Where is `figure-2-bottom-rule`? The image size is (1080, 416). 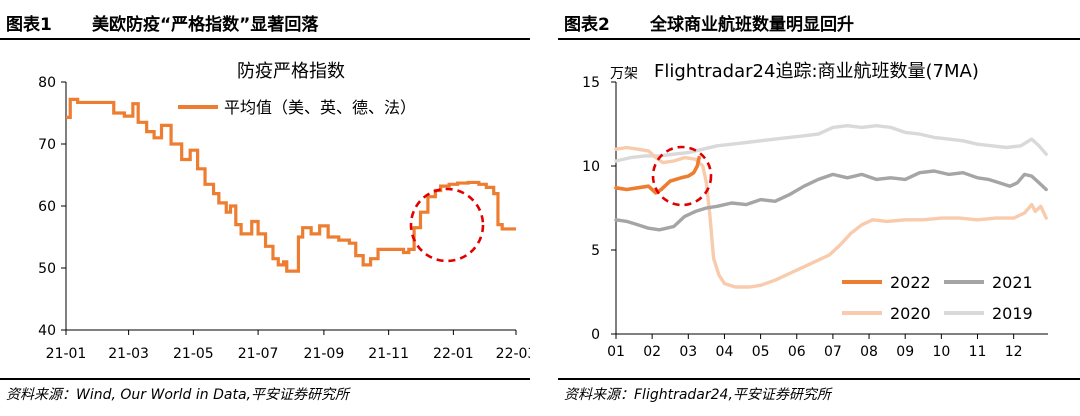
figure-2-bottom-rule is located at coordinates (819, 379).